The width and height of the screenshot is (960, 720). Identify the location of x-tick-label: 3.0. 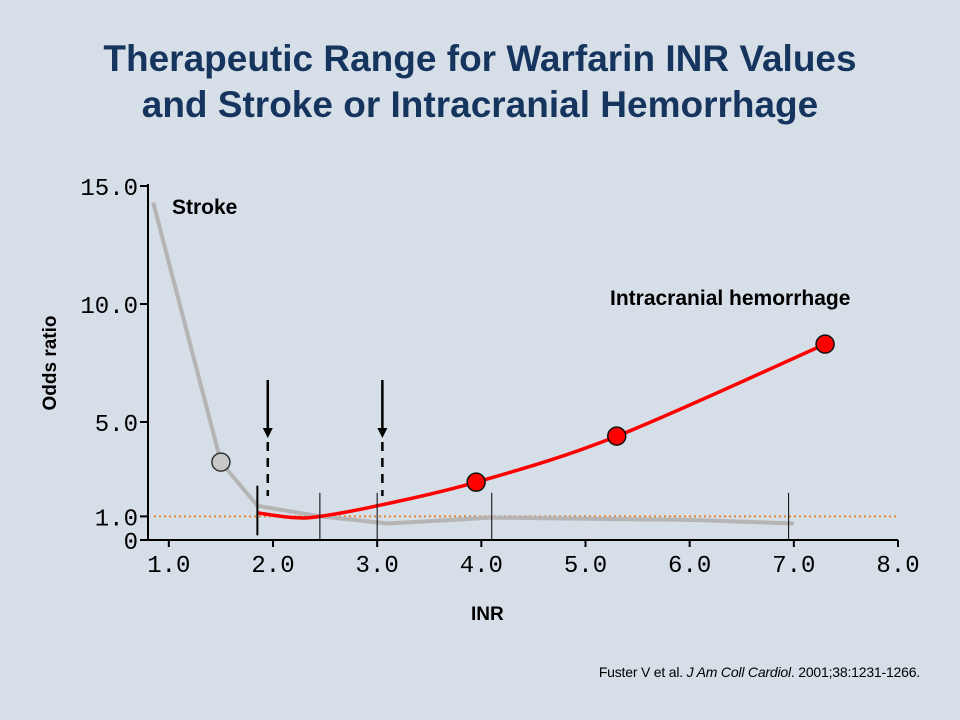
(377, 566).